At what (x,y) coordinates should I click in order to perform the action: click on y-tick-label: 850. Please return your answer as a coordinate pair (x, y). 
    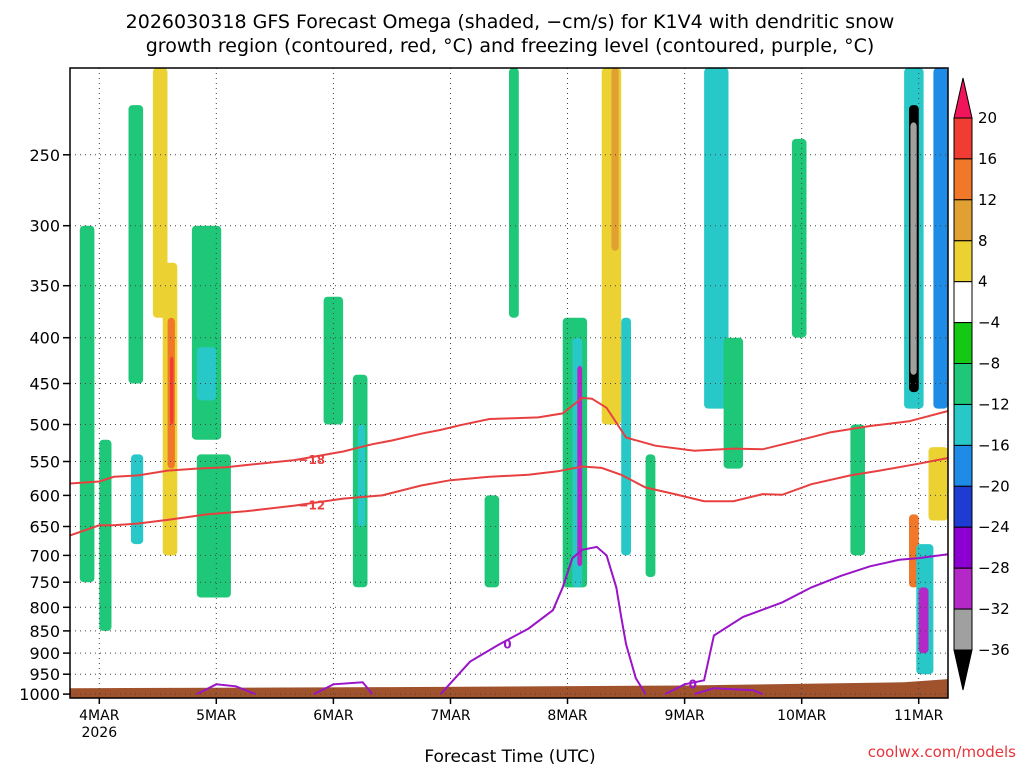
    Looking at the image, I should click on (44, 631).